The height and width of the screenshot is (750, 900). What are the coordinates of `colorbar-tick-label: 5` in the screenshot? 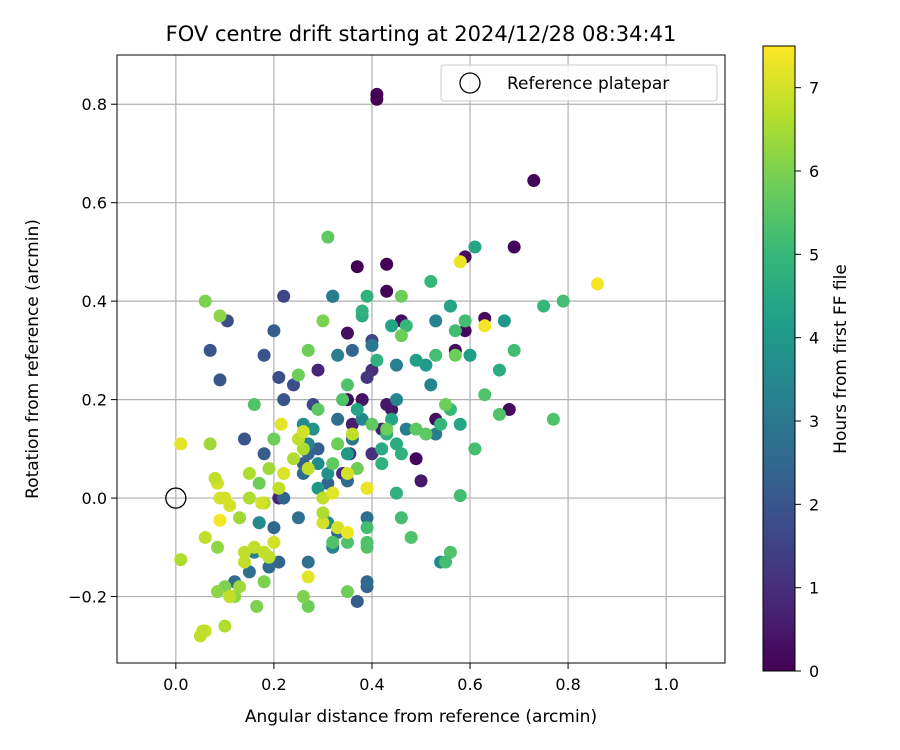 It's located at (814, 254).